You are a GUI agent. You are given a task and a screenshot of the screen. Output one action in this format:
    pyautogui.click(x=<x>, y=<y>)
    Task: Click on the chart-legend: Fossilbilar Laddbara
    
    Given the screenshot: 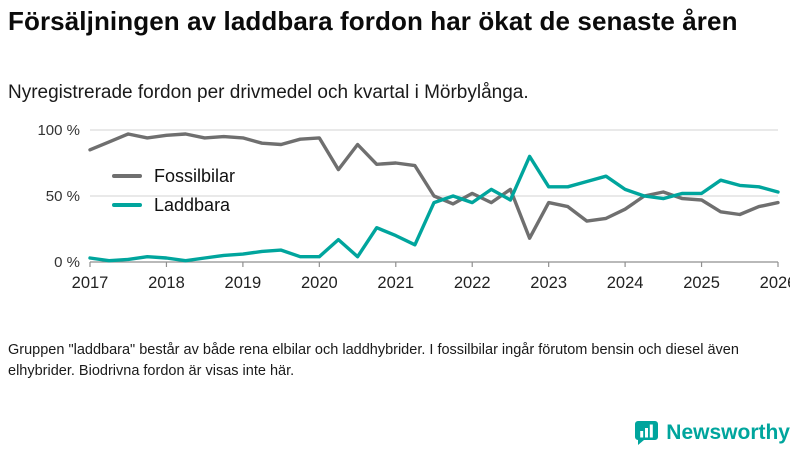 What is the action you would take?
    pyautogui.click(x=173, y=191)
    